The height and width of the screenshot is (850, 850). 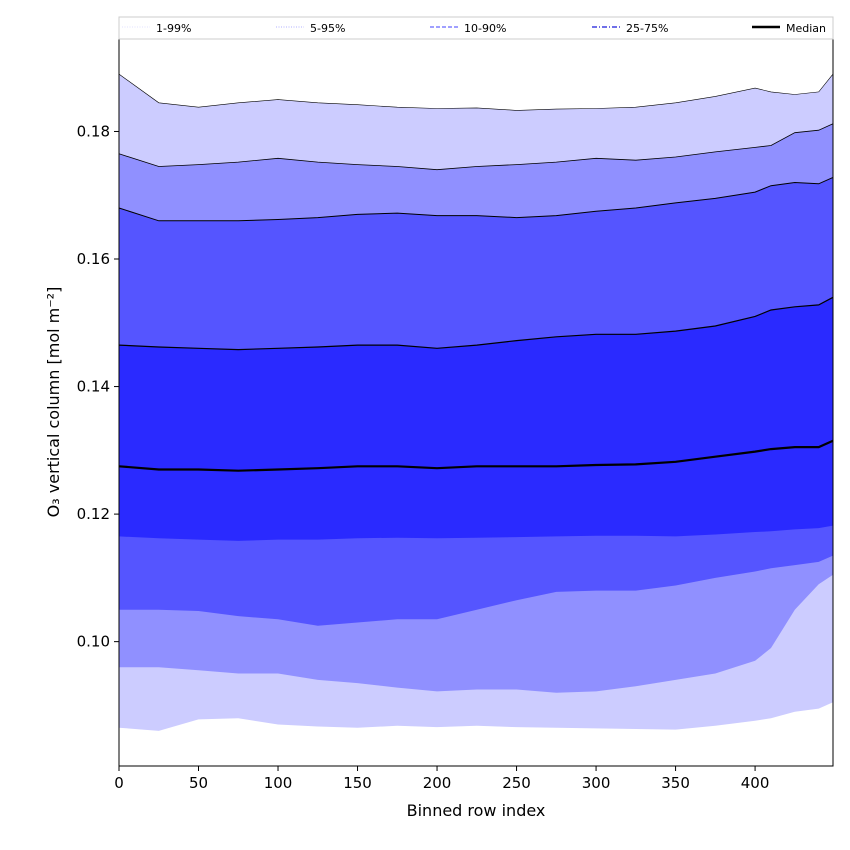 I want to click on median-layer, so click(x=476, y=455).